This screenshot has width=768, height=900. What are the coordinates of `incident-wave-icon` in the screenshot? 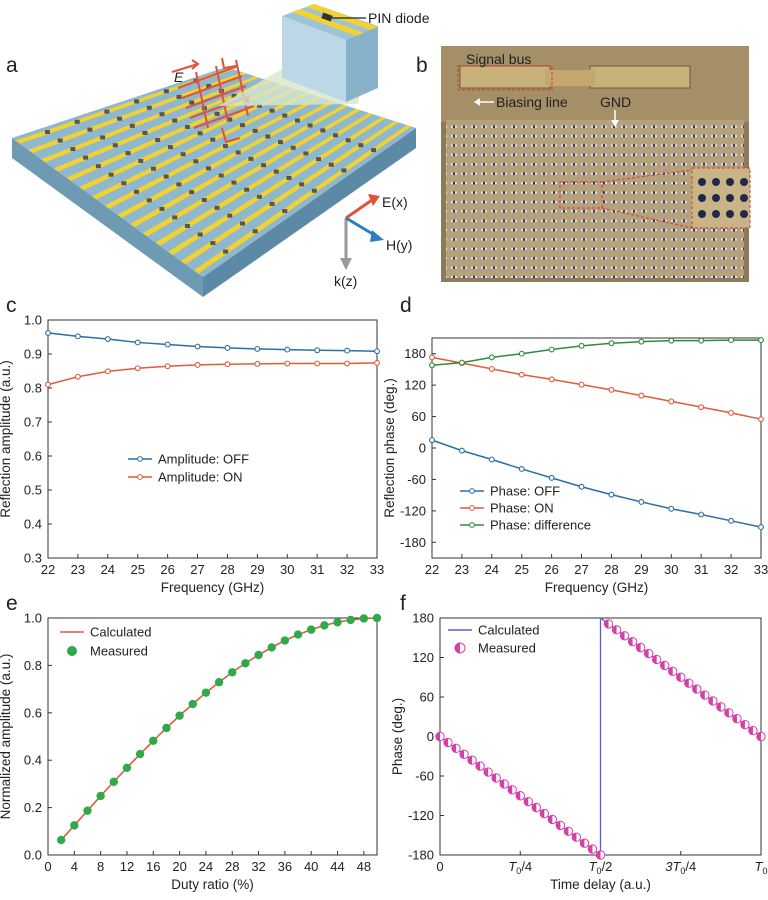 It's located at (213, 100).